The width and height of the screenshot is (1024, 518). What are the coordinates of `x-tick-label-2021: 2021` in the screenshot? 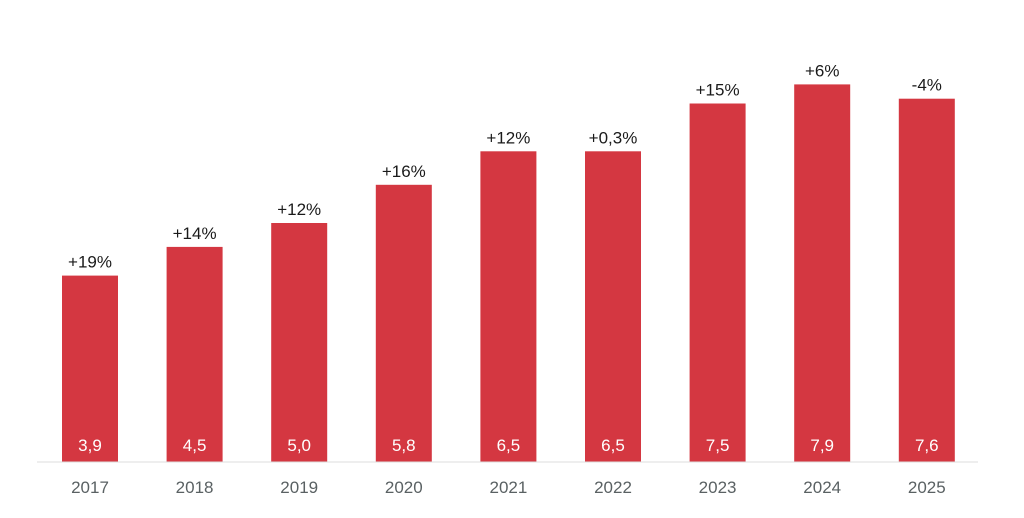 It's located at (508, 487).